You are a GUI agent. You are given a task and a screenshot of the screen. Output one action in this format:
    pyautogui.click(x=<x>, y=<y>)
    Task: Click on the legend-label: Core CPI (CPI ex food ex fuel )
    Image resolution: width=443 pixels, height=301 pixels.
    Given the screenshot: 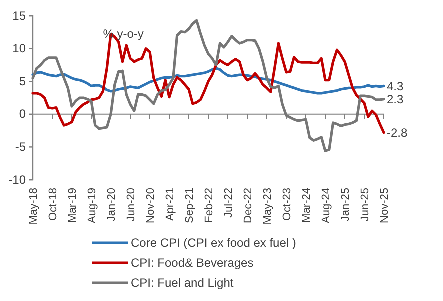 What is the action you would take?
    pyautogui.click(x=213, y=243)
    